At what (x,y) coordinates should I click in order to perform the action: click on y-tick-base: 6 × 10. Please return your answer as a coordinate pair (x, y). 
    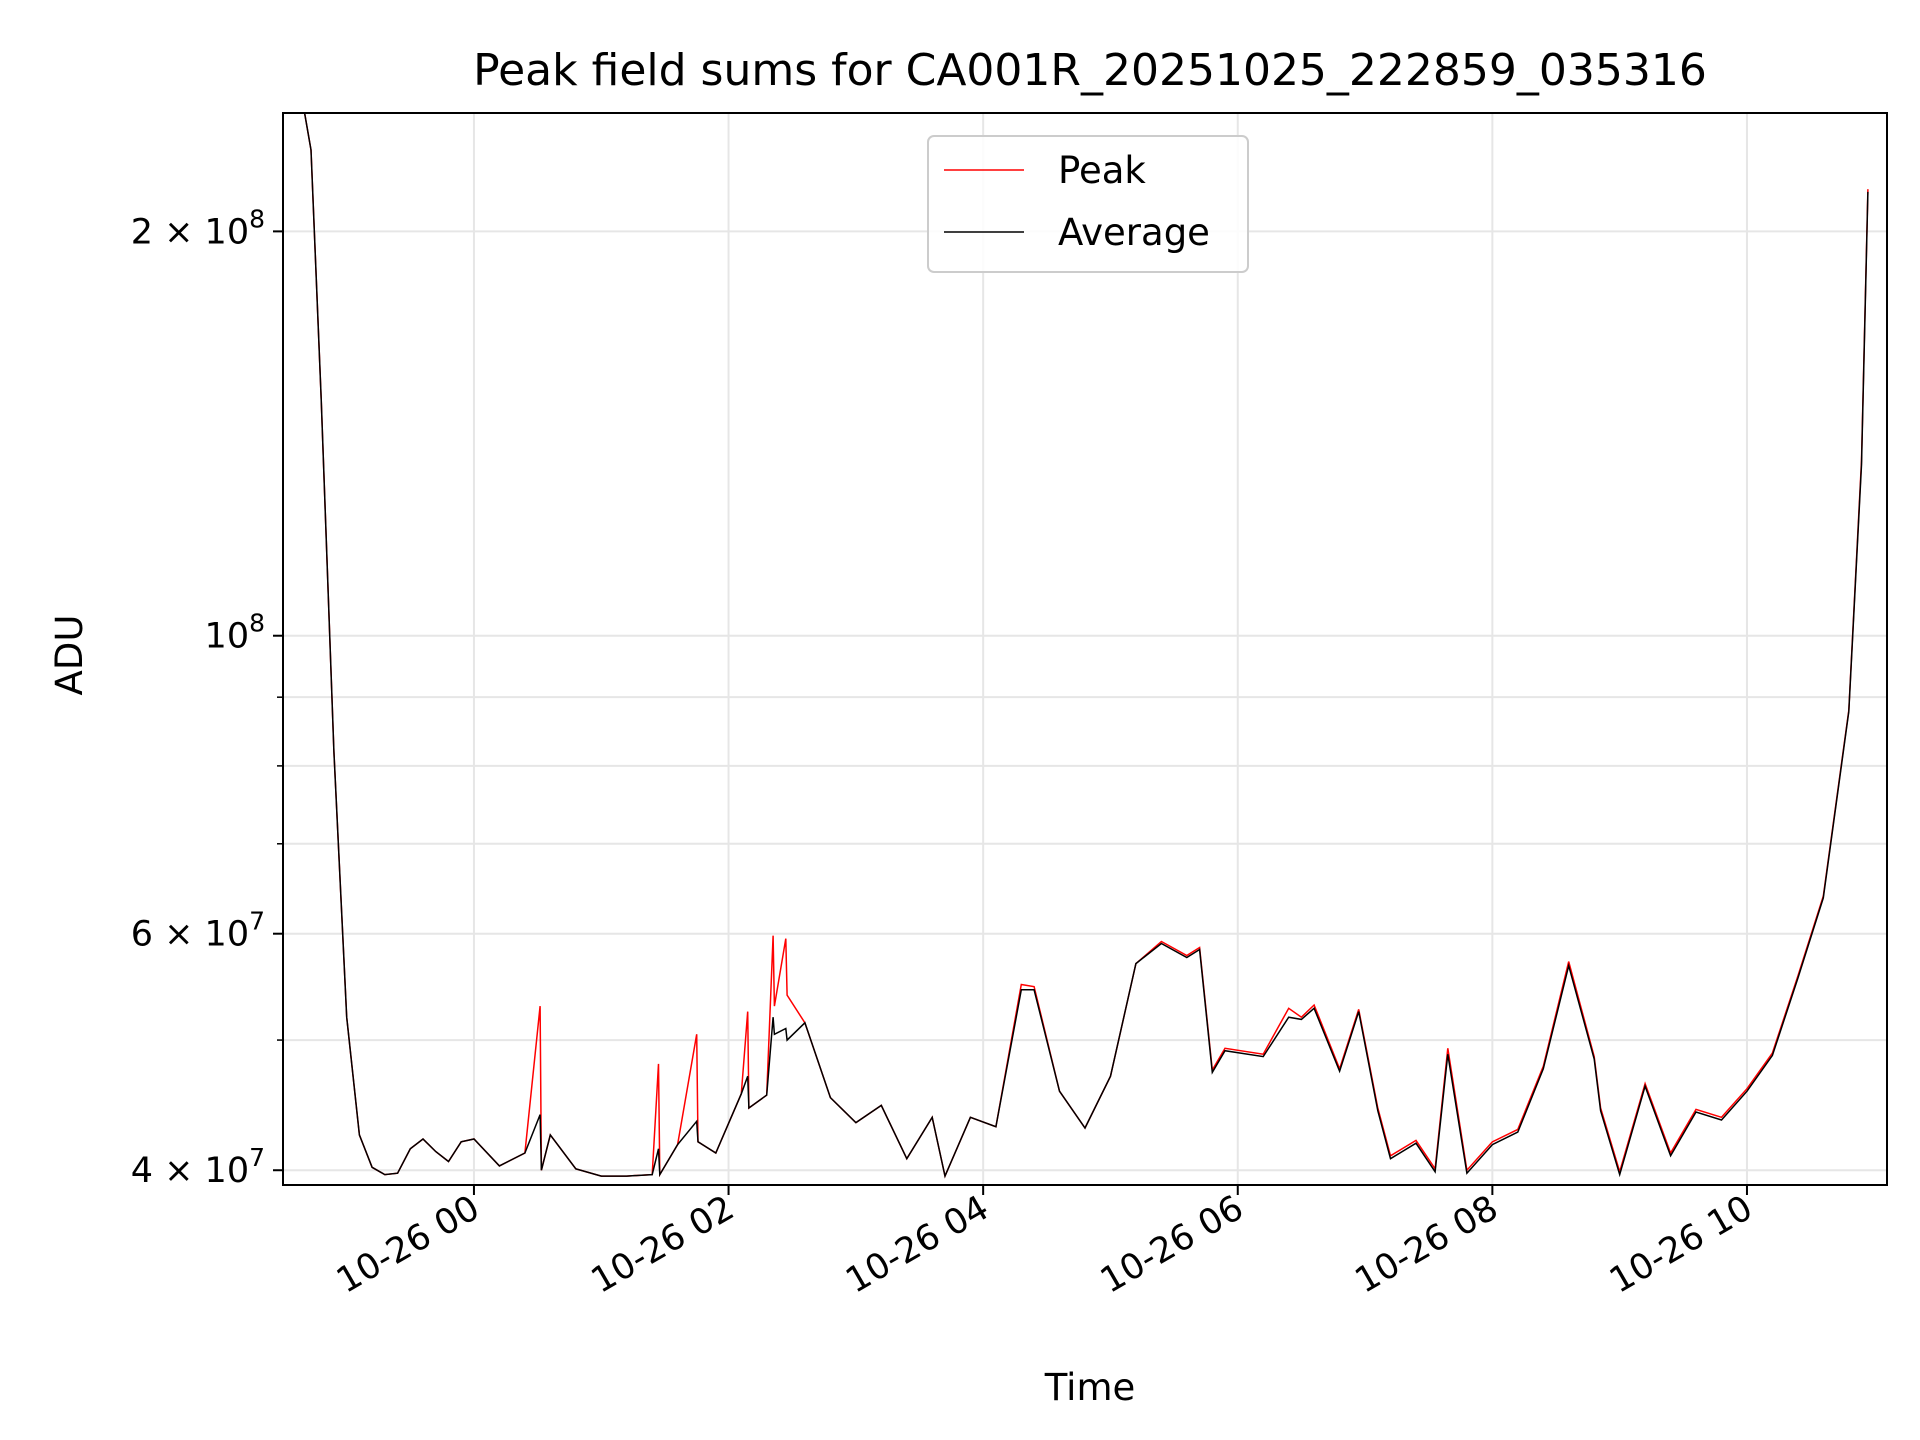
    Looking at the image, I should click on (190, 935).